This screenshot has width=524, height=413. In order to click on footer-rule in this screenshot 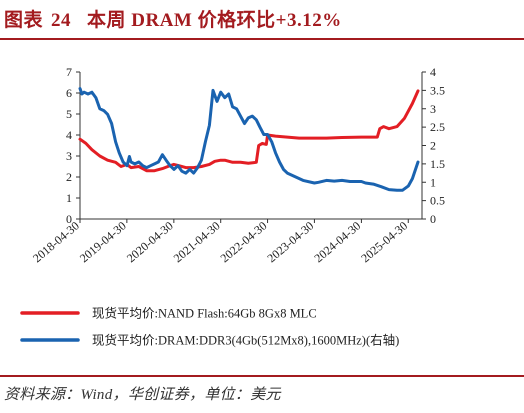, I will do `click(262, 376)`.